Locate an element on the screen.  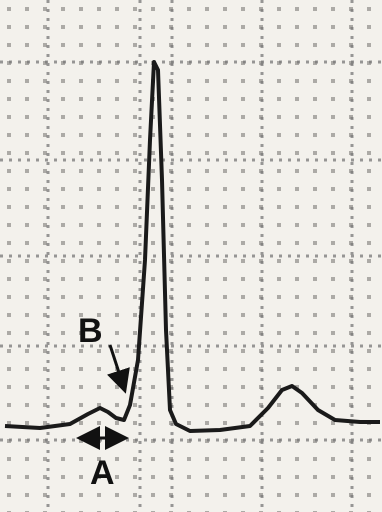
label-a: A is located at coordinates (102, 473).